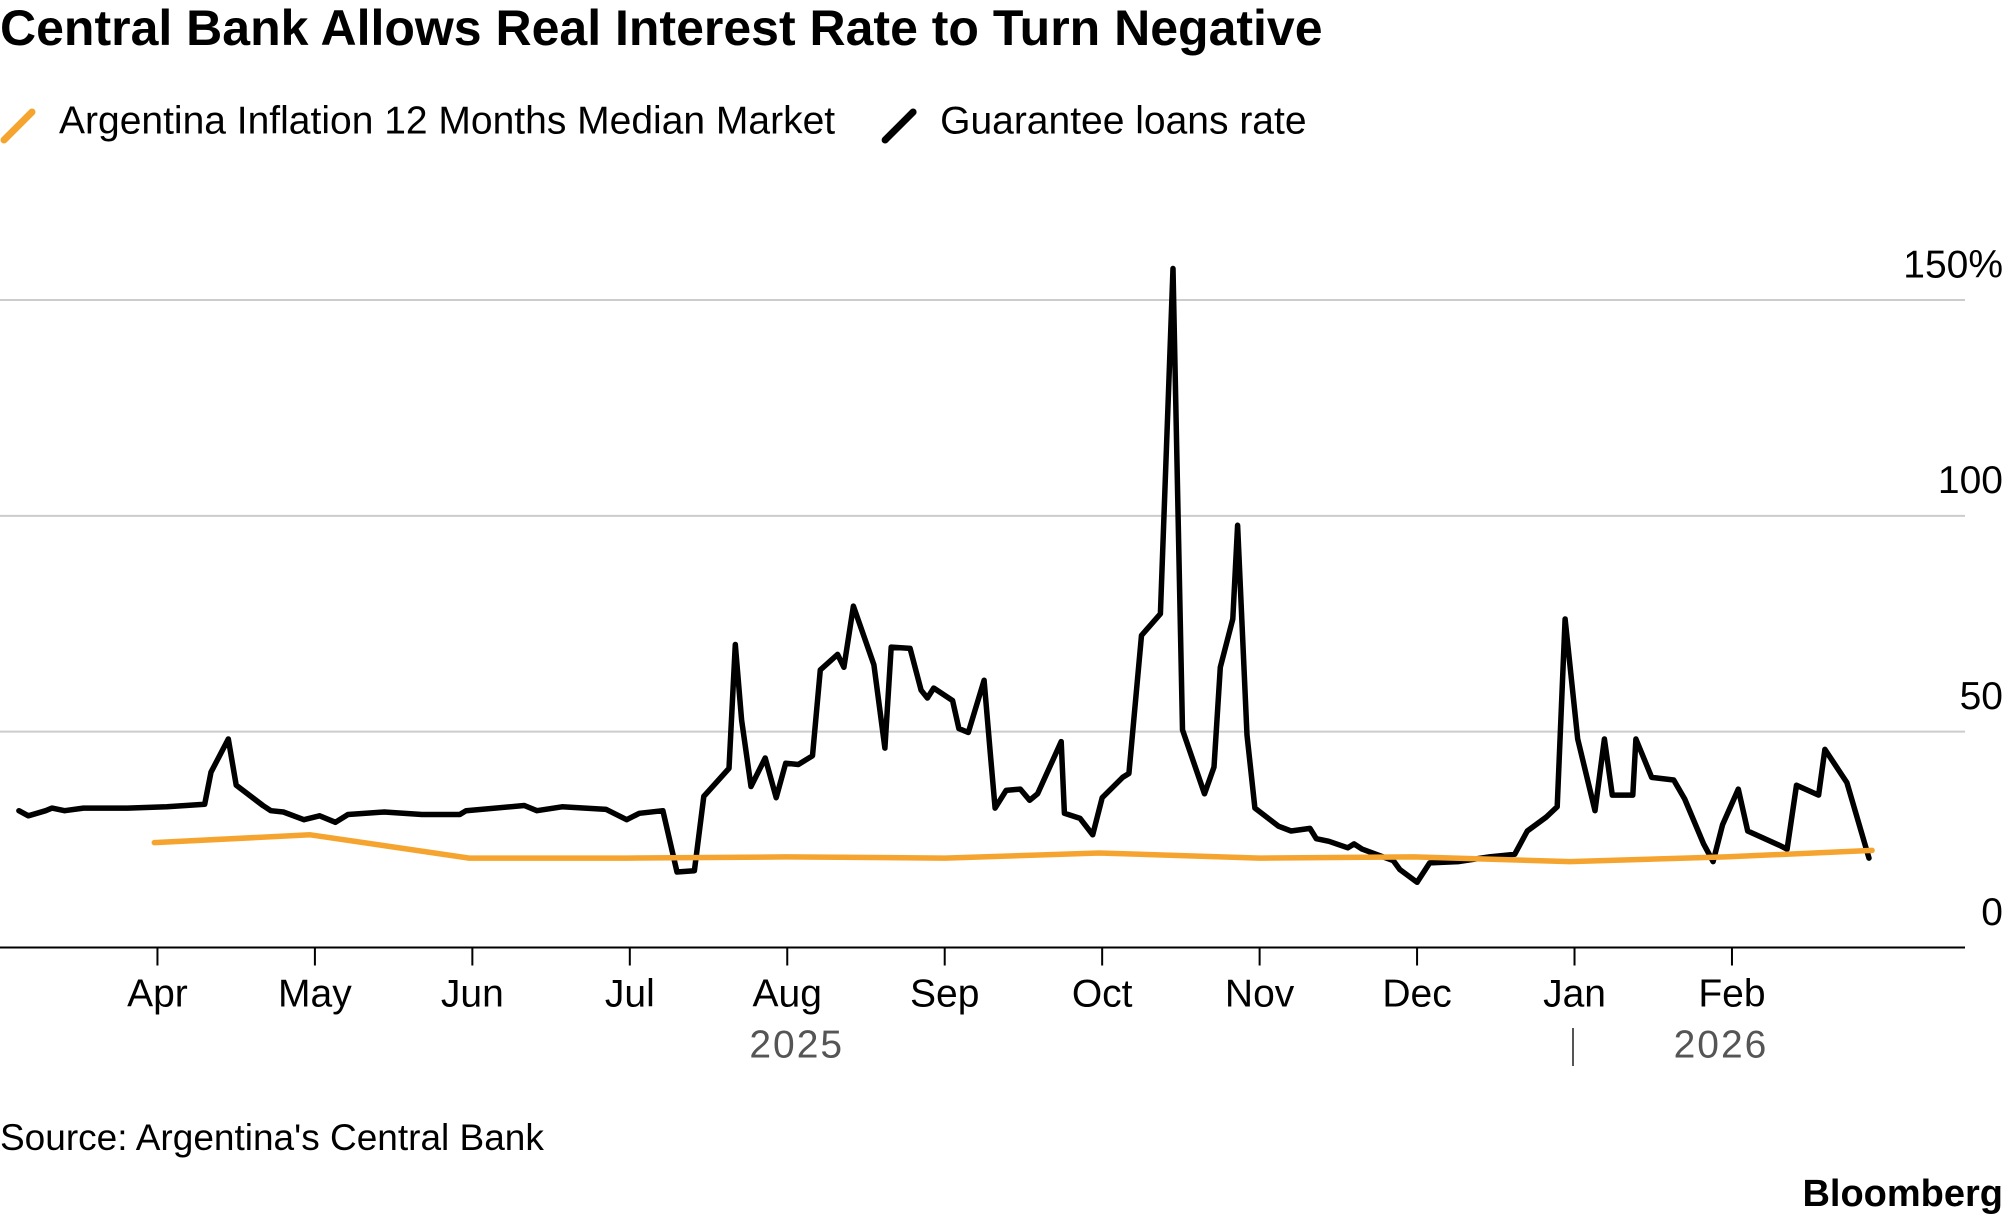 This screenshot has height=1224, width=2005. What do you see at coordinates (1102, 993) in the screenshot?
I see `x-tick-label: Oct` at bounding box center [1102, 993].